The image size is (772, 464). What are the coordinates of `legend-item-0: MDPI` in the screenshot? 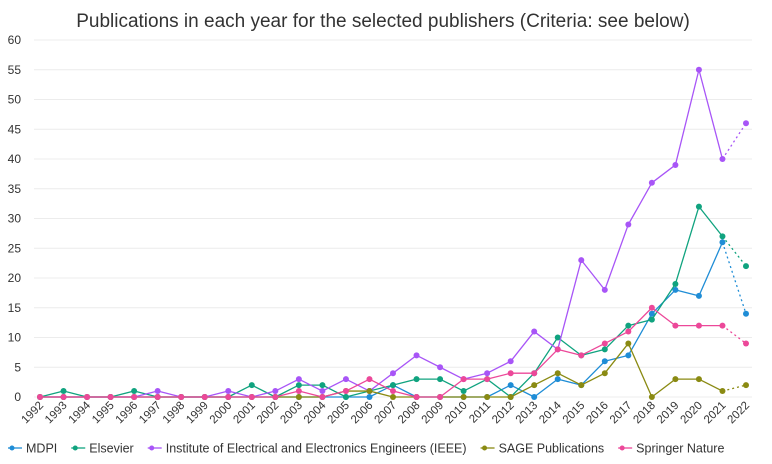 It's located at (32, 449).